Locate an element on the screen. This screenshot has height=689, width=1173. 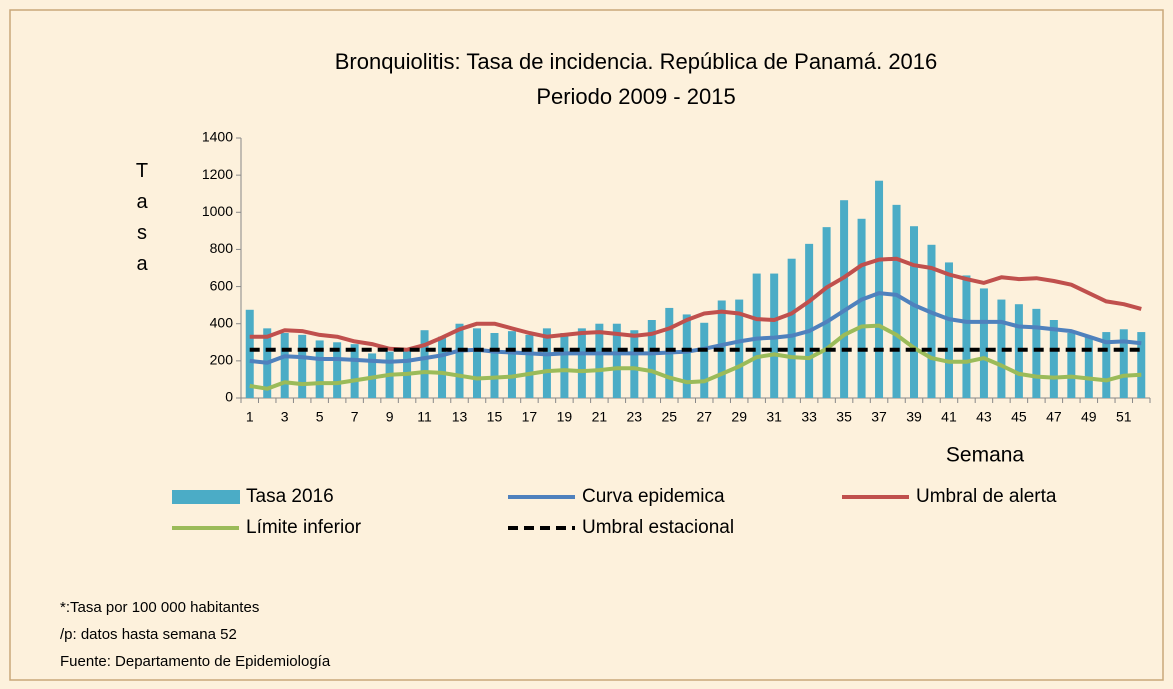
y-axis-title: Tasa is located at coordinates (142, 222).